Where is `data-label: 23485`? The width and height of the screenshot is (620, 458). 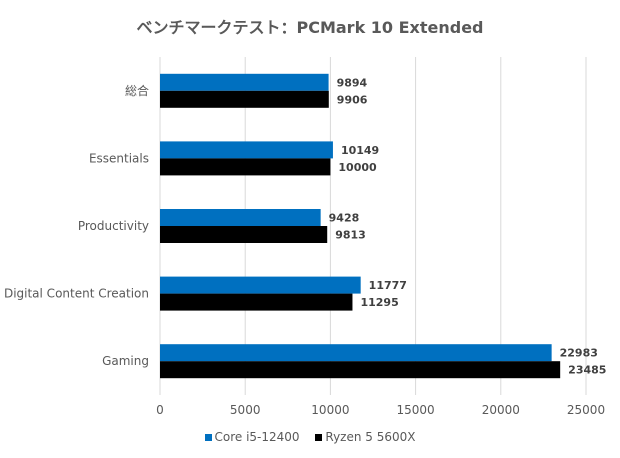 data-label: 23485 is located at coordinates (587, 370).